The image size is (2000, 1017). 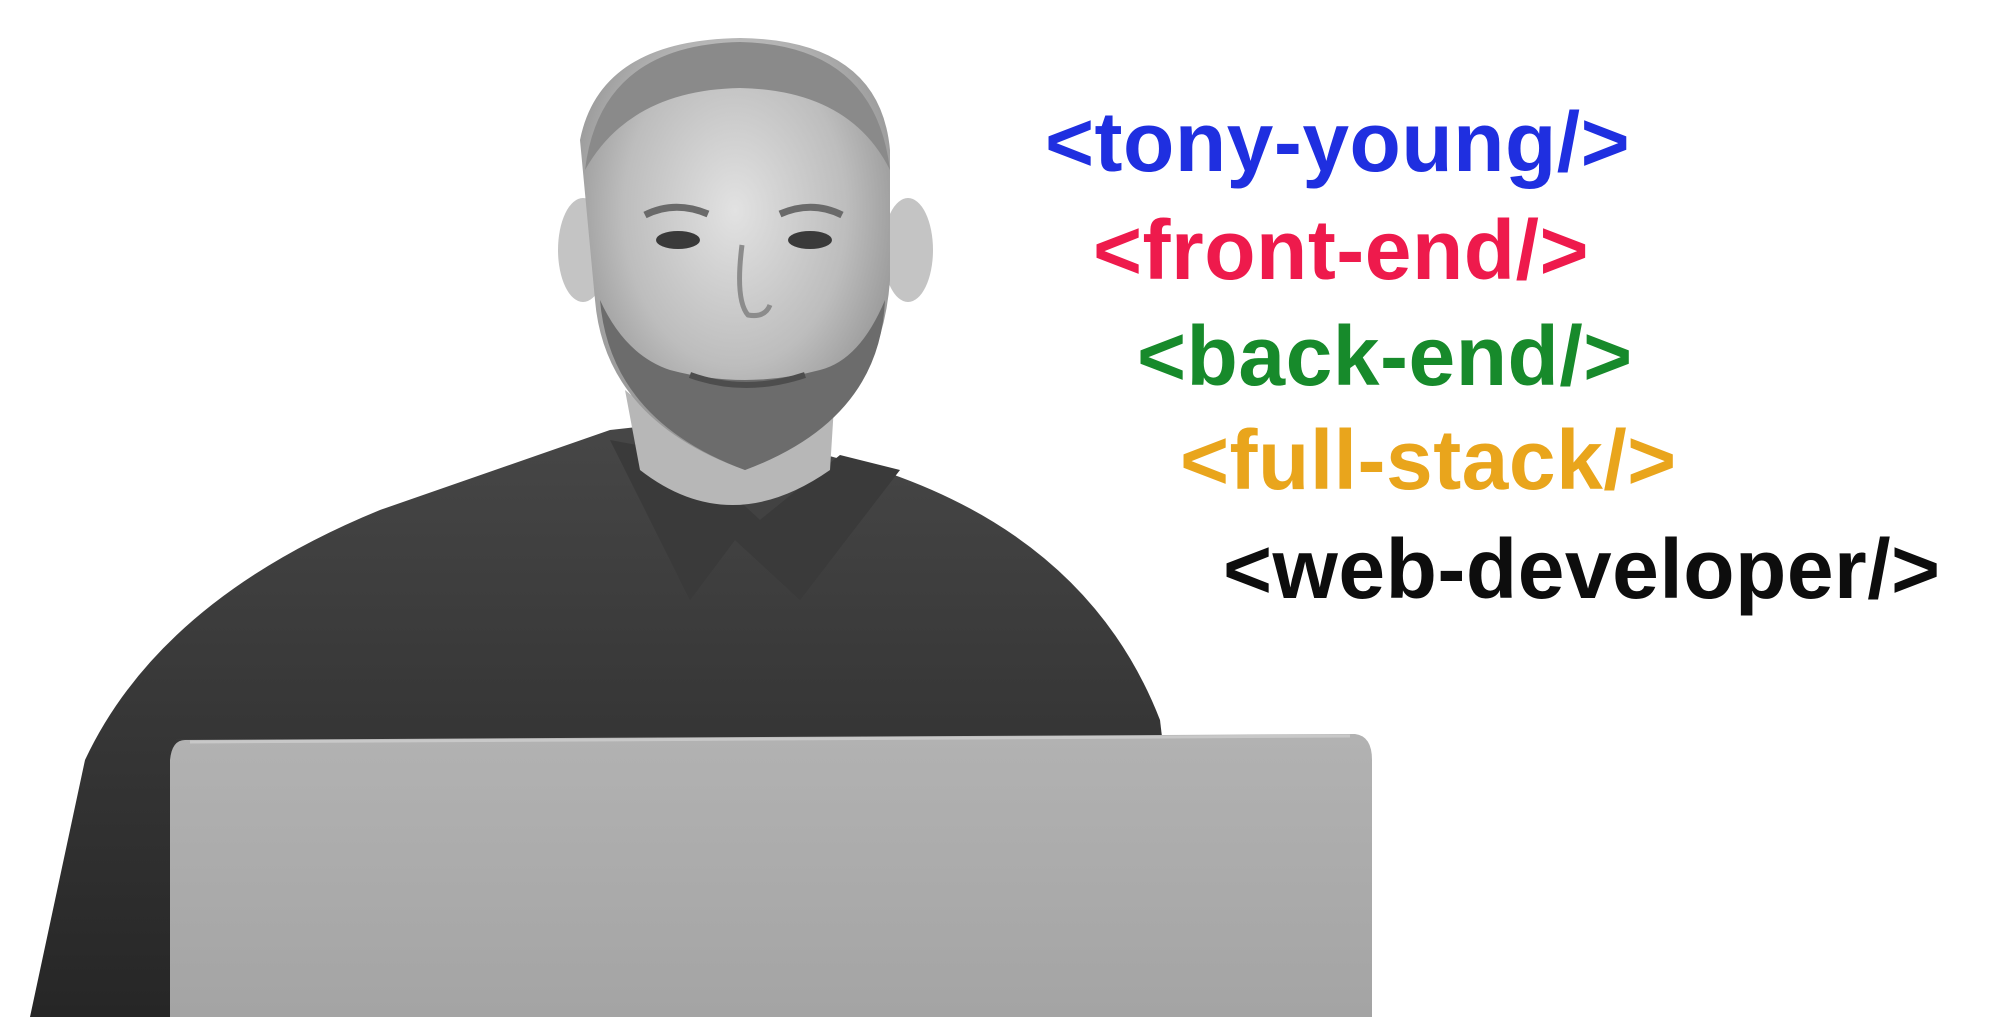 What do you see at coordinates (735, 254) in the screenshot?
I see `head` at bounding box center [735, 254].